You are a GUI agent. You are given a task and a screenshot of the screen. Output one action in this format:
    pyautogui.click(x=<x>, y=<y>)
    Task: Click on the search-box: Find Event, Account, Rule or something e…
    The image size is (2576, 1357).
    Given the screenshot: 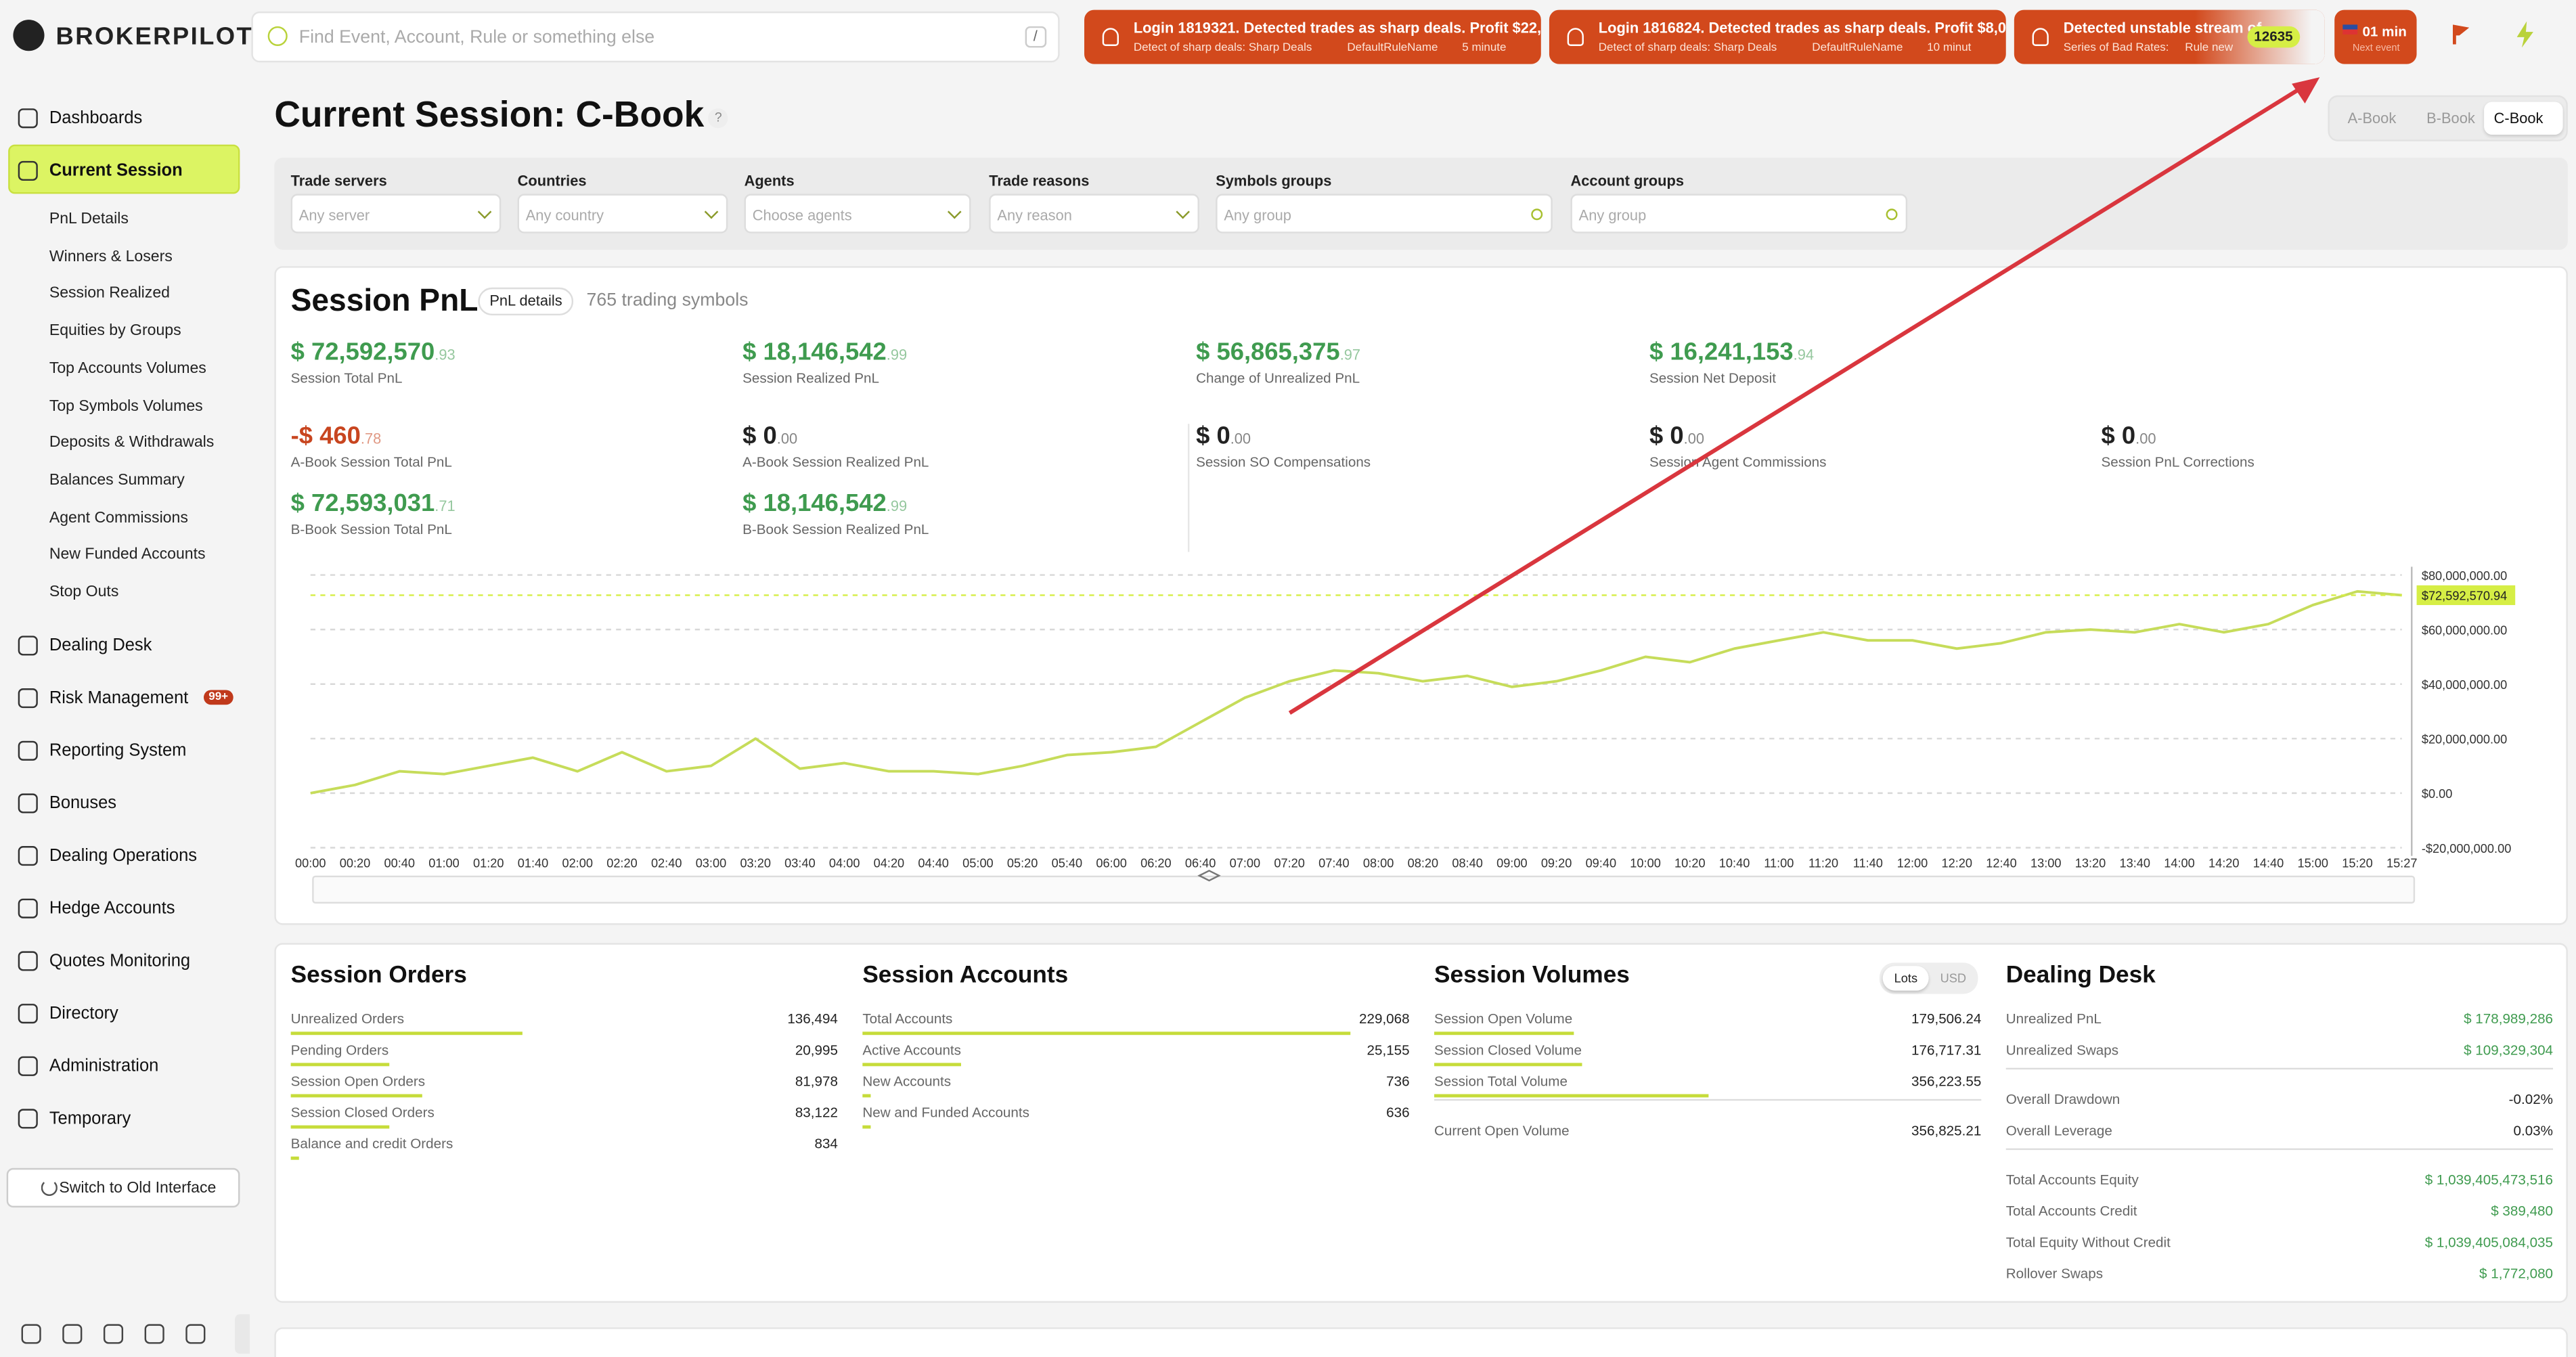 What is the action you would take?
    pyautogui.click(x=655, y=37)
    